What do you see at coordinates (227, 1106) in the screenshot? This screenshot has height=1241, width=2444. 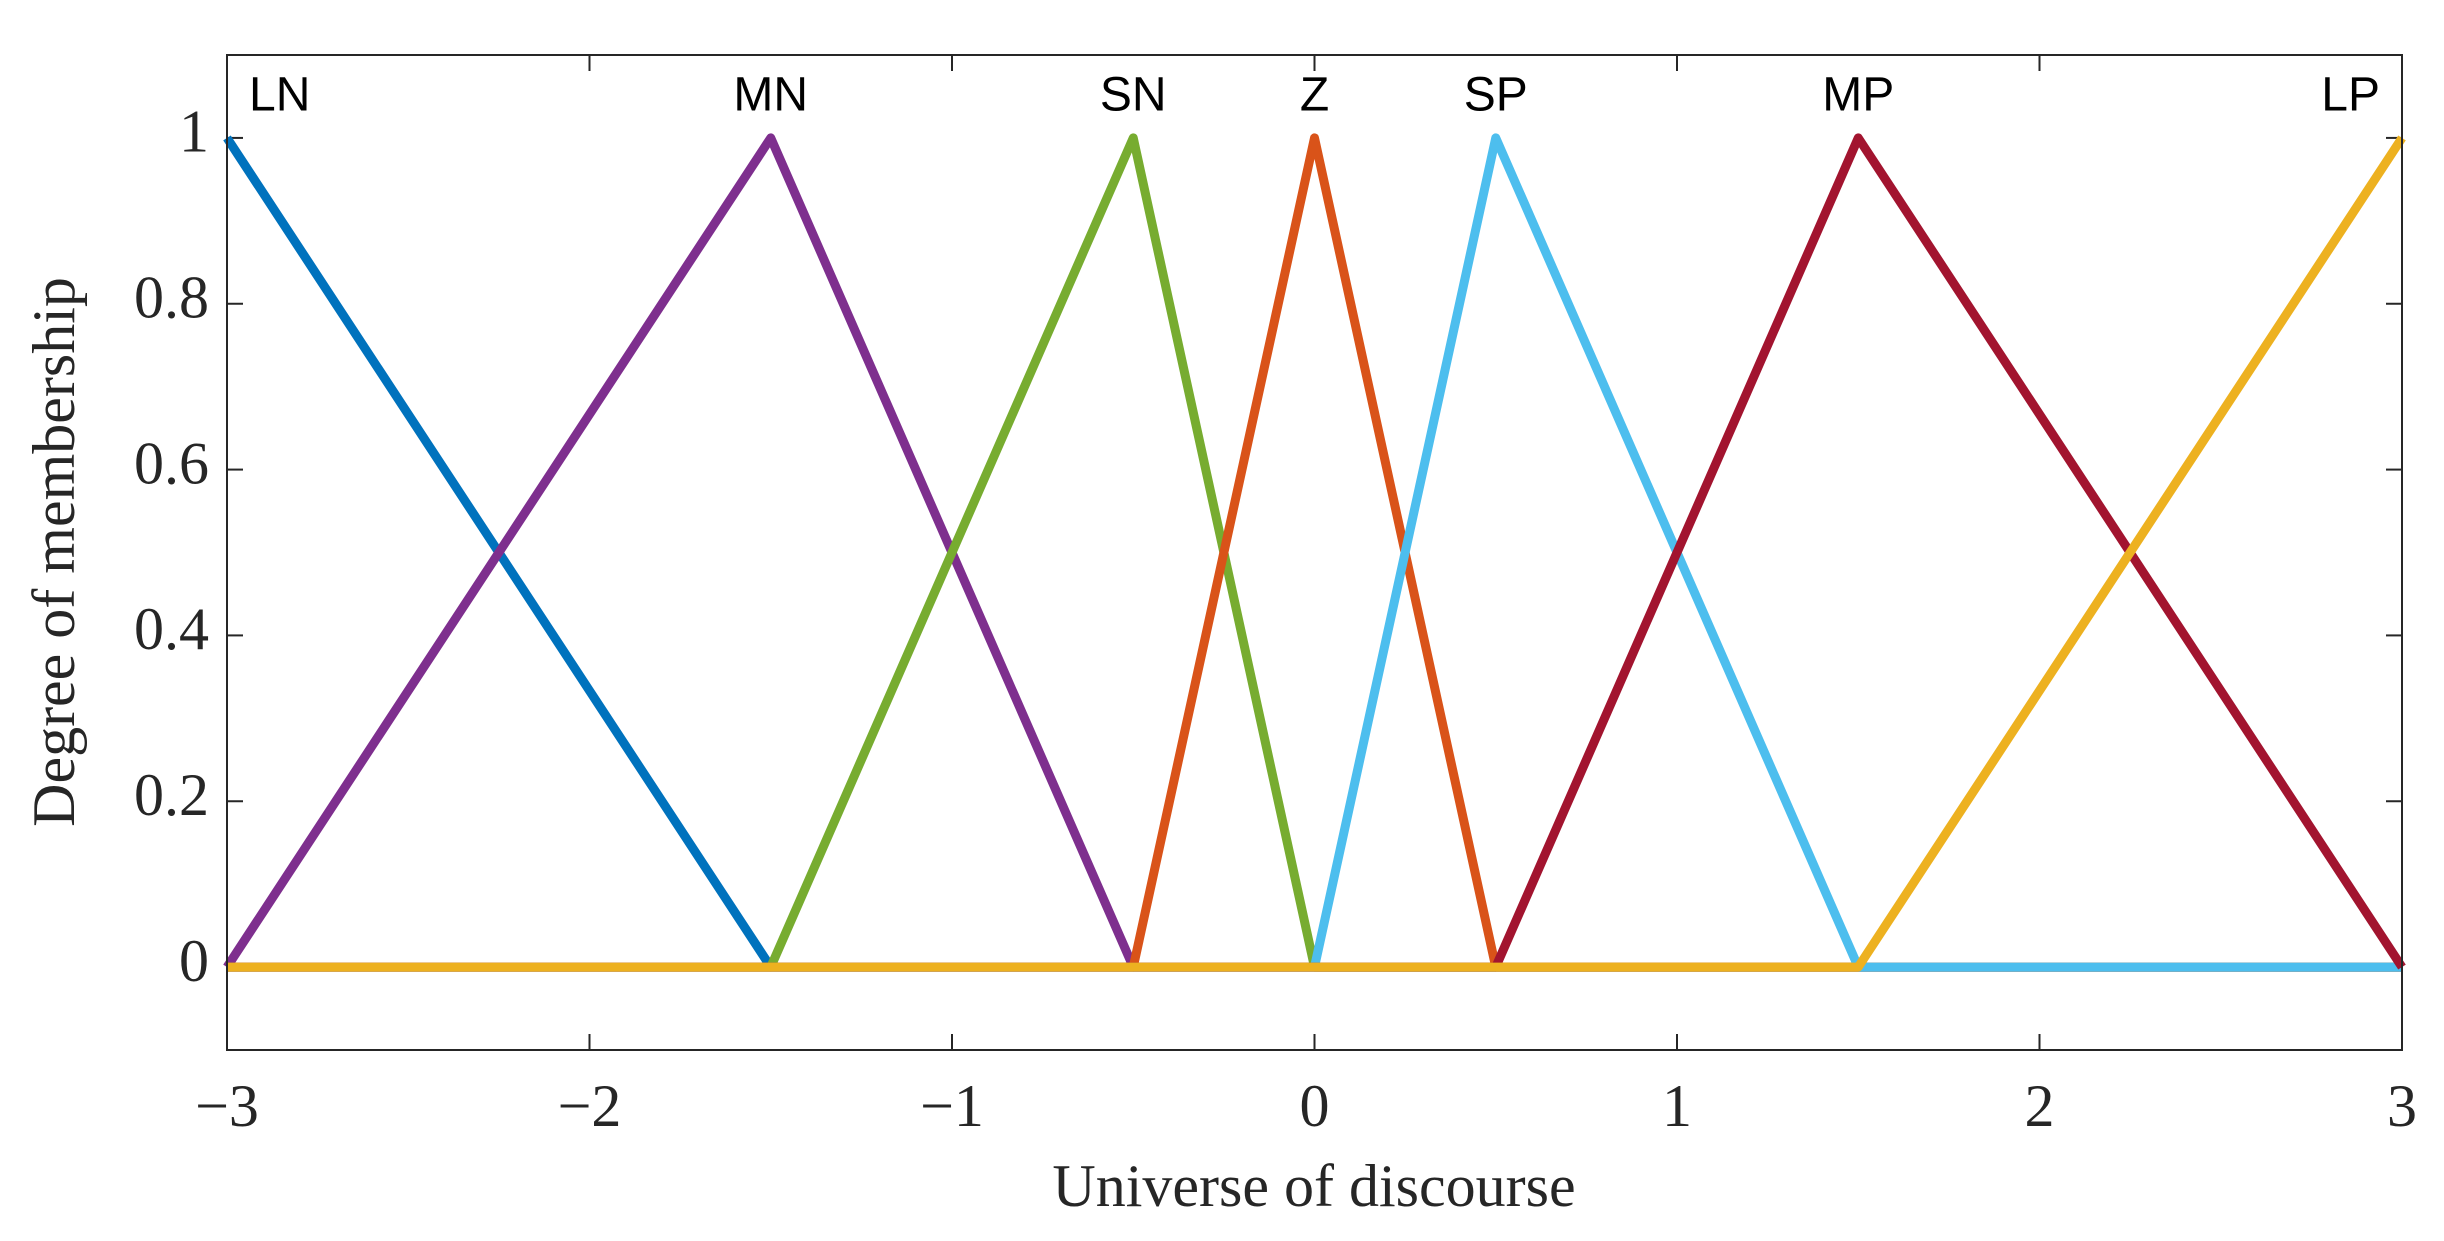 I see `x-tick-label: −3` at bounding box center [227, 1106].